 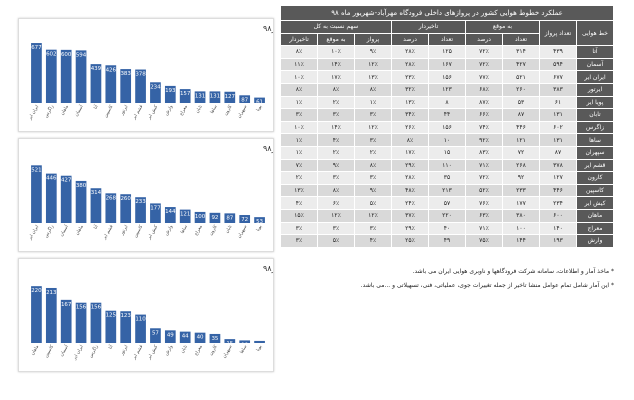 I want to click on value-label: 57, so click(x=155, y=333).